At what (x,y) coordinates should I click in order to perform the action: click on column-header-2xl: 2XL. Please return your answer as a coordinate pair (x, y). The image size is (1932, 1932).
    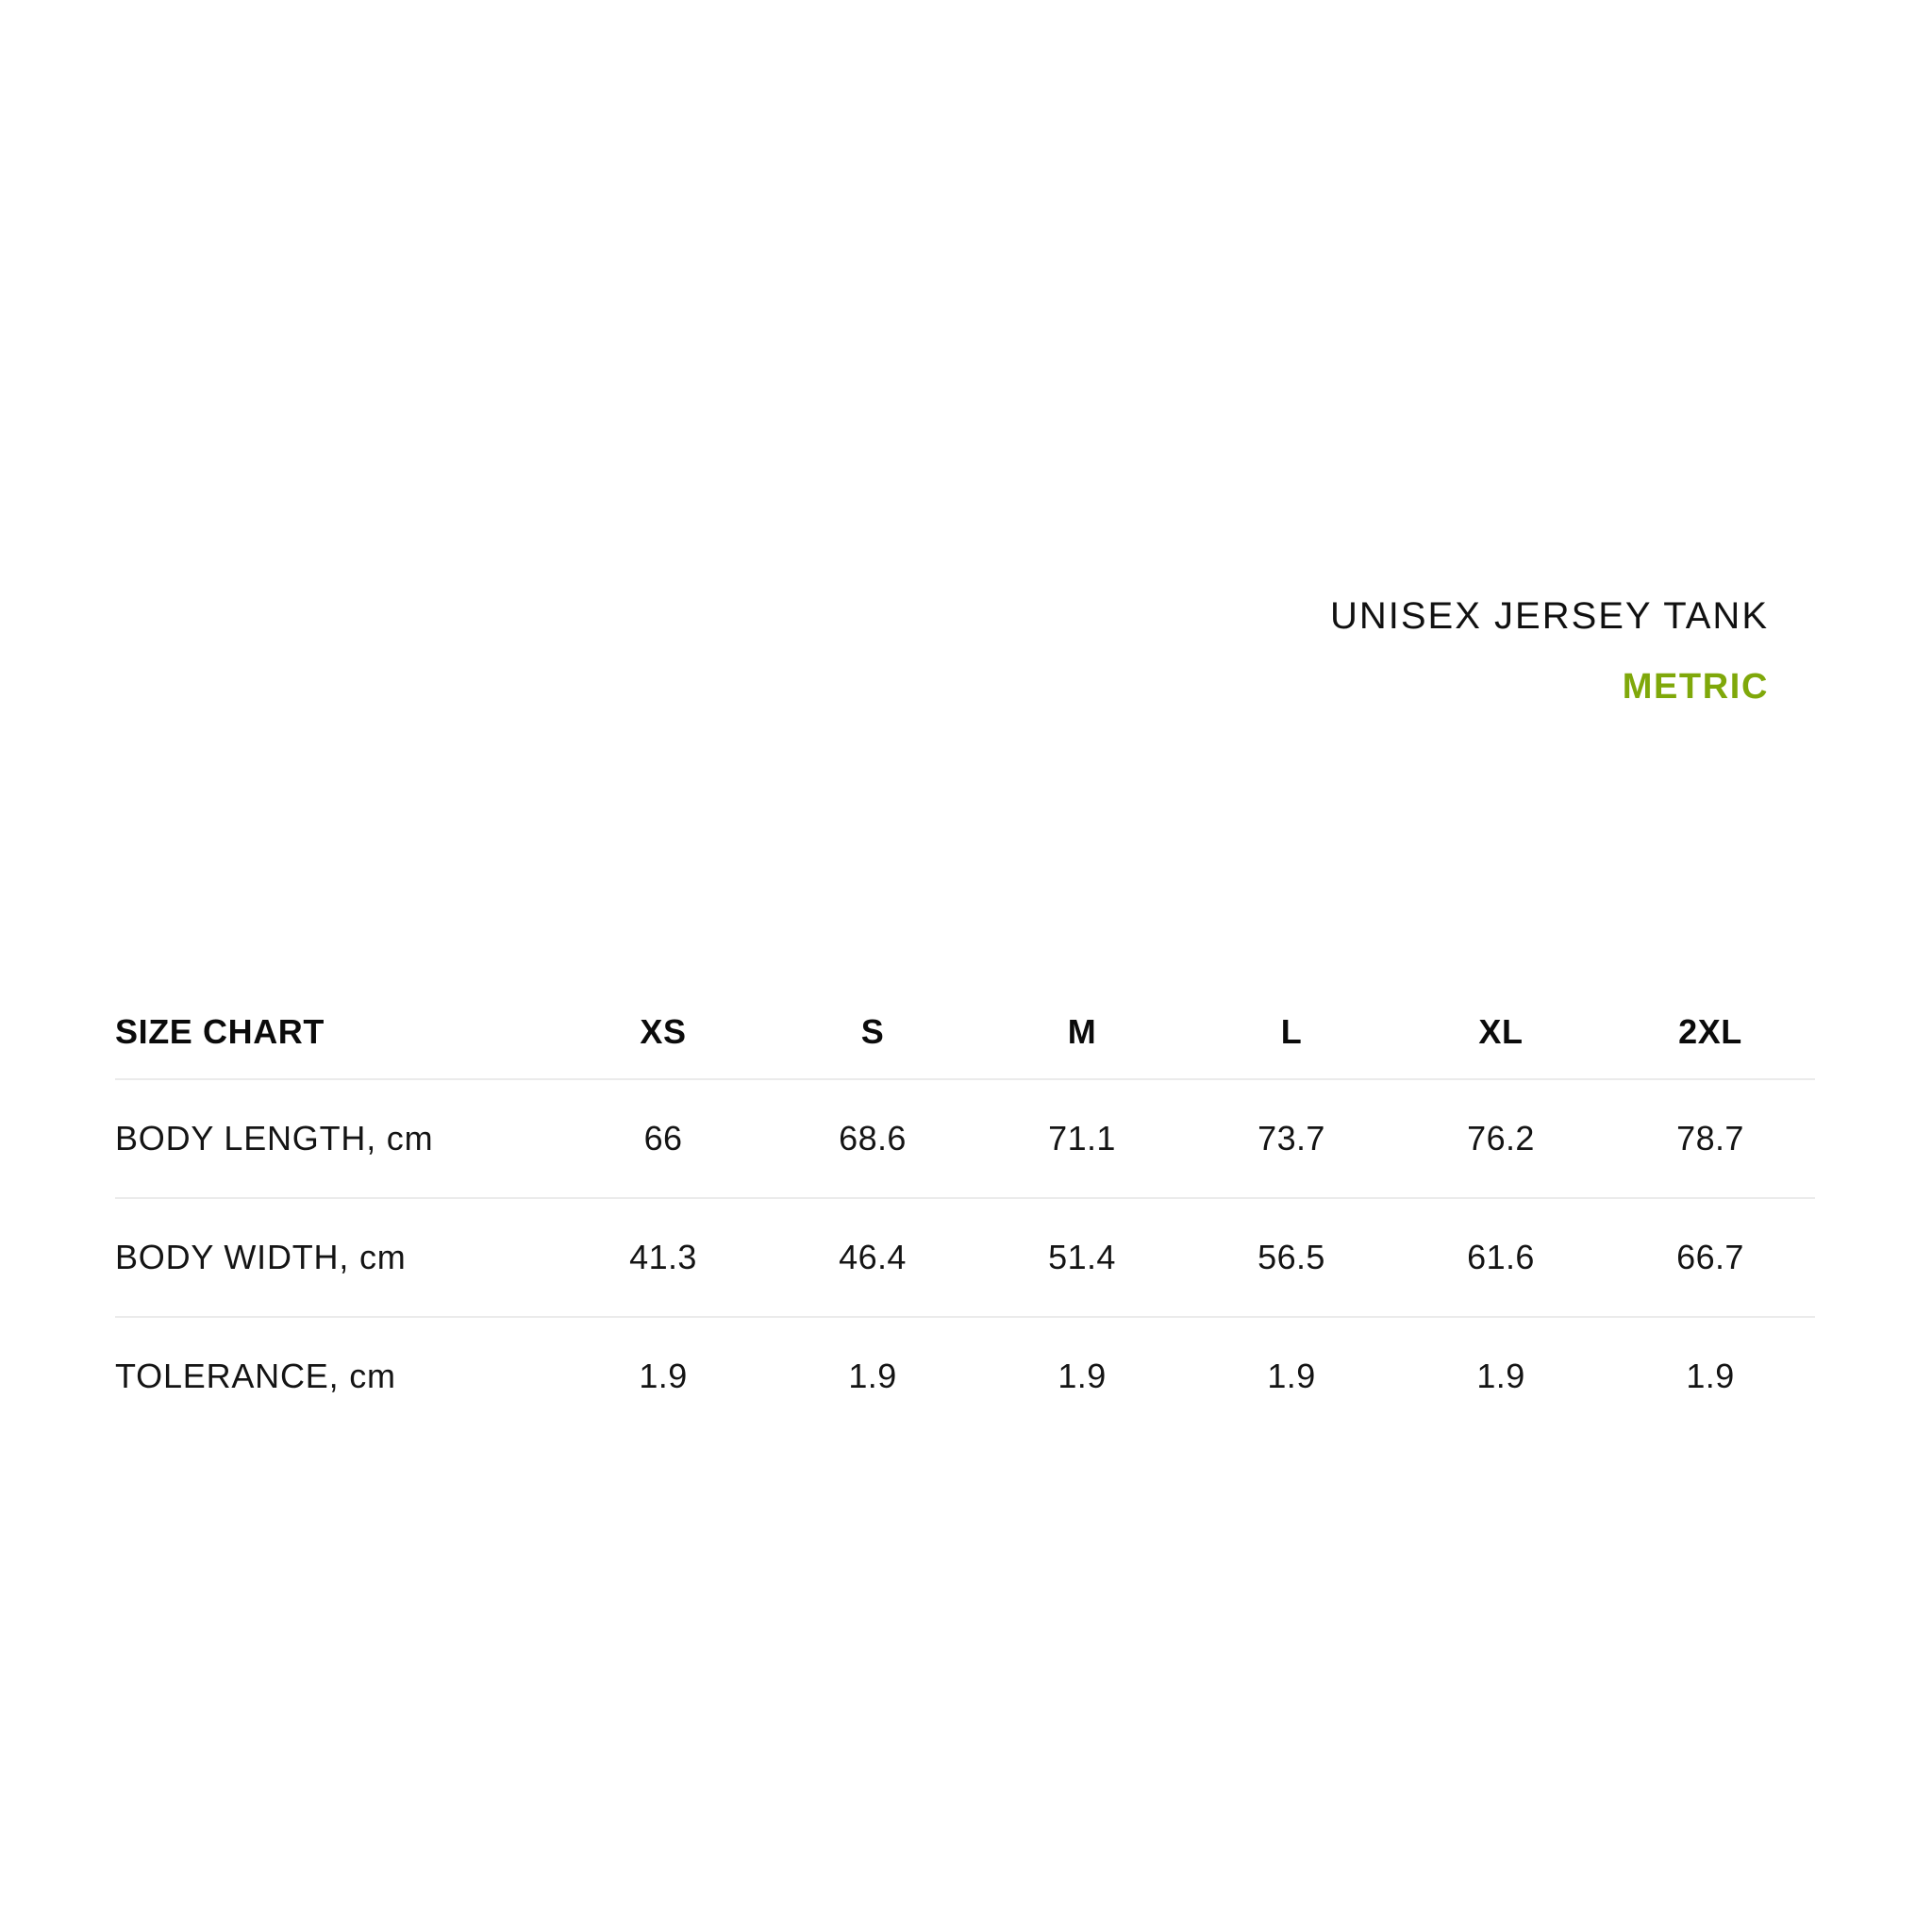
    Looking at the image, I should click on (1711, 1033).